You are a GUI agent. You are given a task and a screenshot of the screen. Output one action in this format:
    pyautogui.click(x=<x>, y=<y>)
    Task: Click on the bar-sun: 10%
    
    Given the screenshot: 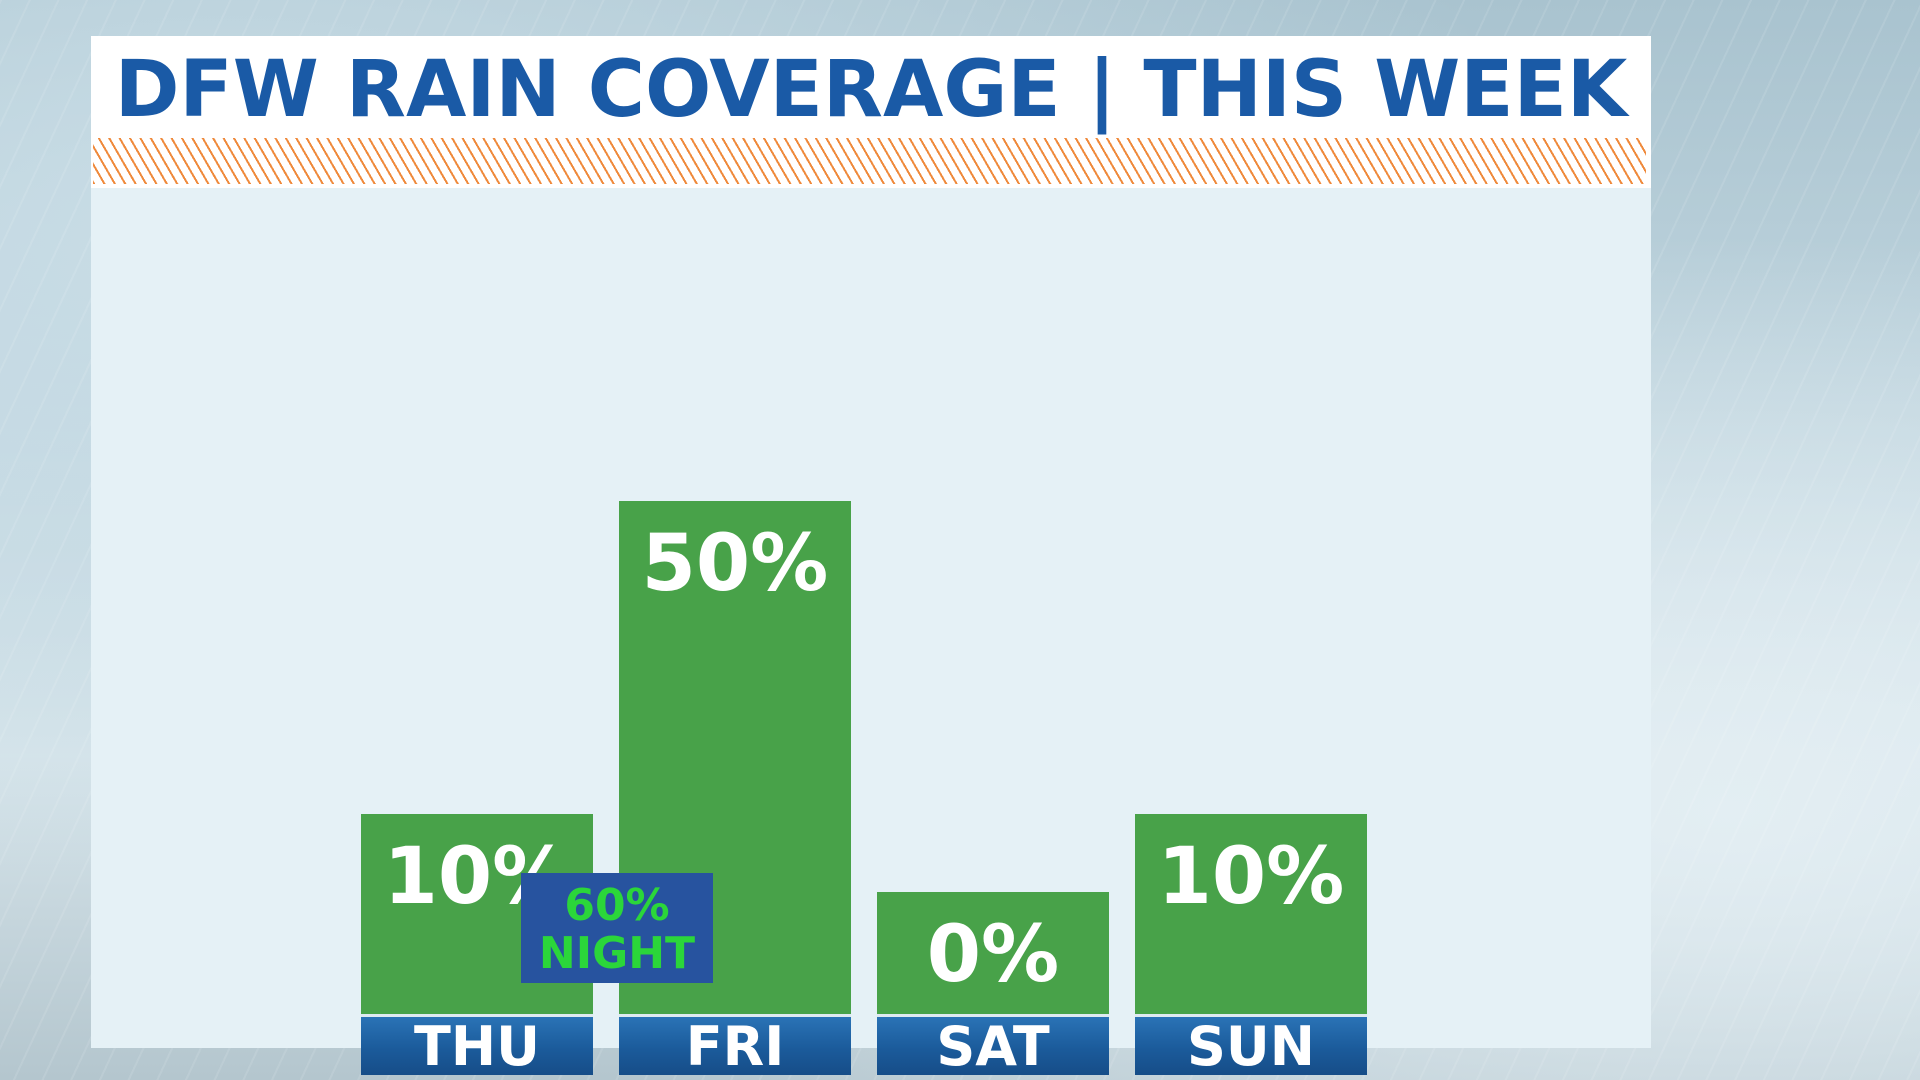 What is the action you would take?
    pyautogui.click(x=1251, y=913)
    